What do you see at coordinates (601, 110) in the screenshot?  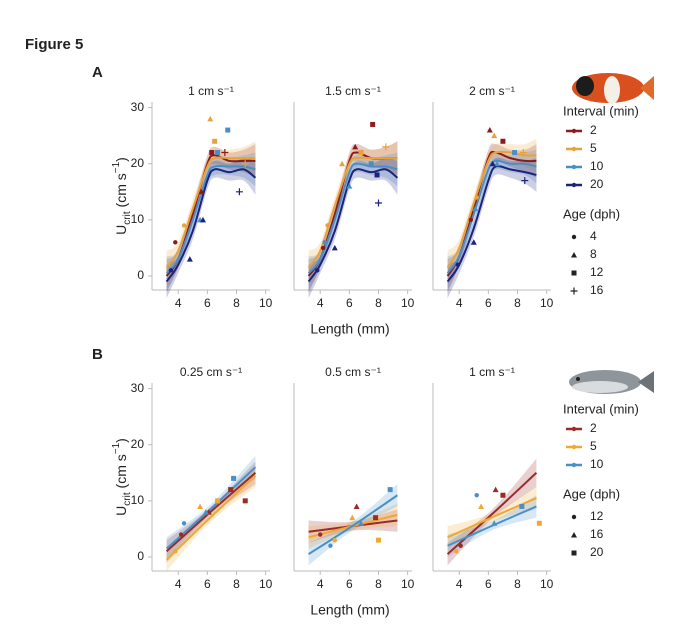 I see `legend-title: Interval (min)` at bounding box center [601, 110].